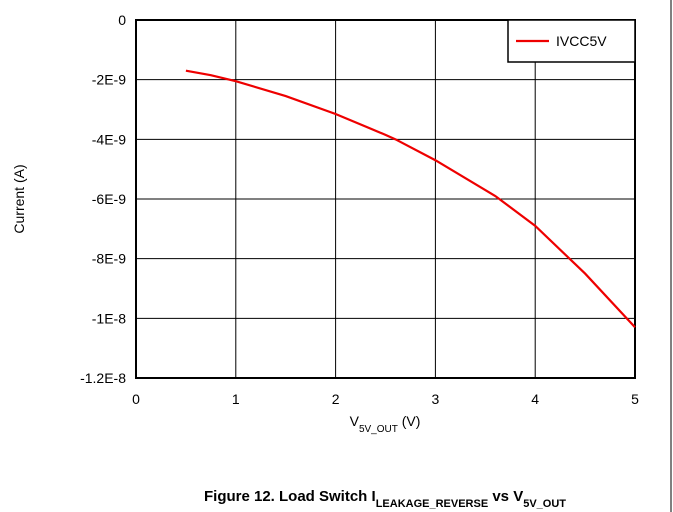 The height and width of the screenshot is (512, 673). I want to click on x-tick-label: 2, so click(336, 399).